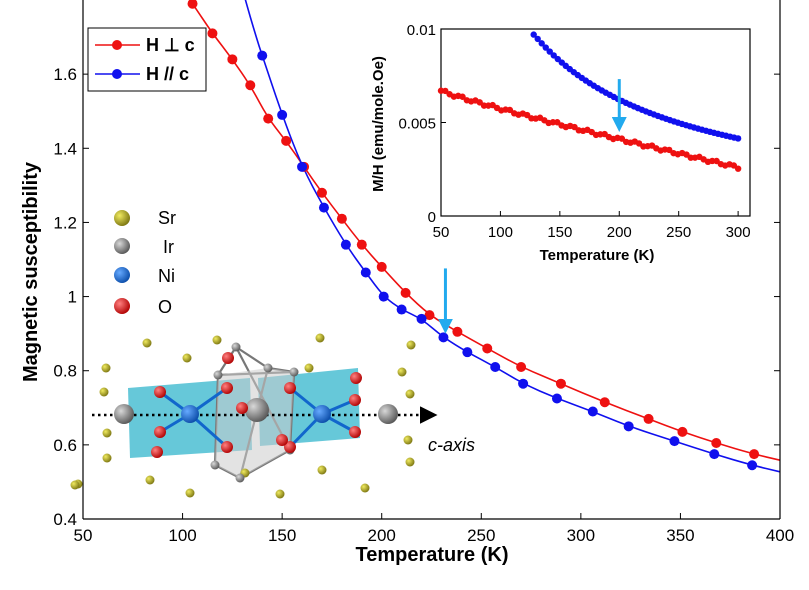 The height and width of the screenshot is (590, 809). I want to click on inset-y-tick-label: 0.01, so click(421, 30).